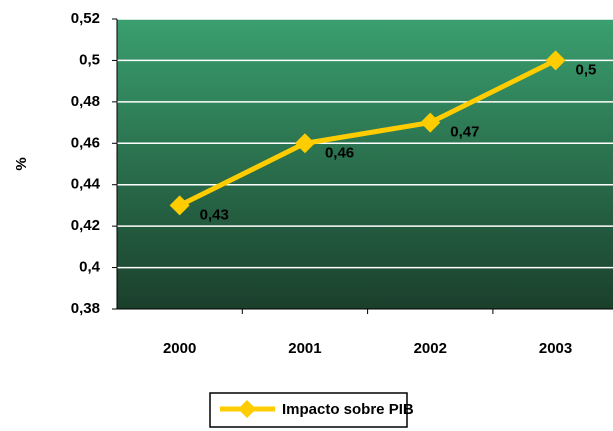  I want to click on y-tick-label: 0,46, so click(85, 142).